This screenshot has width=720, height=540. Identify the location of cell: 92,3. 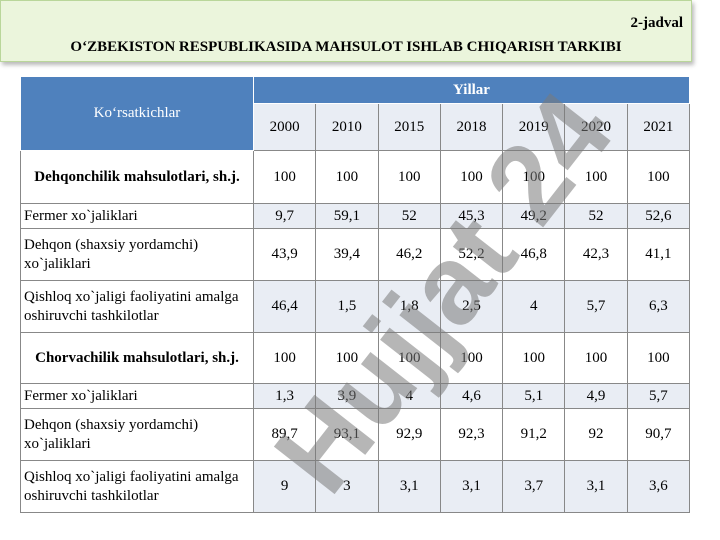
(471, 434).